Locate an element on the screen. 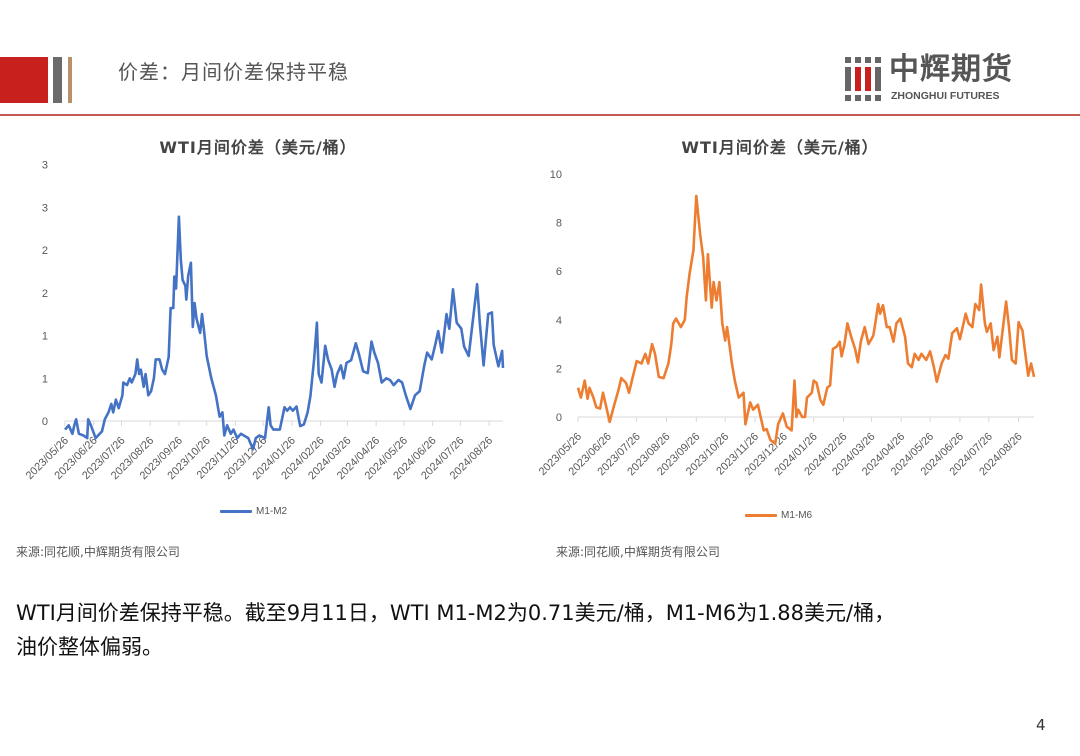  header-gray-bar is located at coordinates (57, 80).